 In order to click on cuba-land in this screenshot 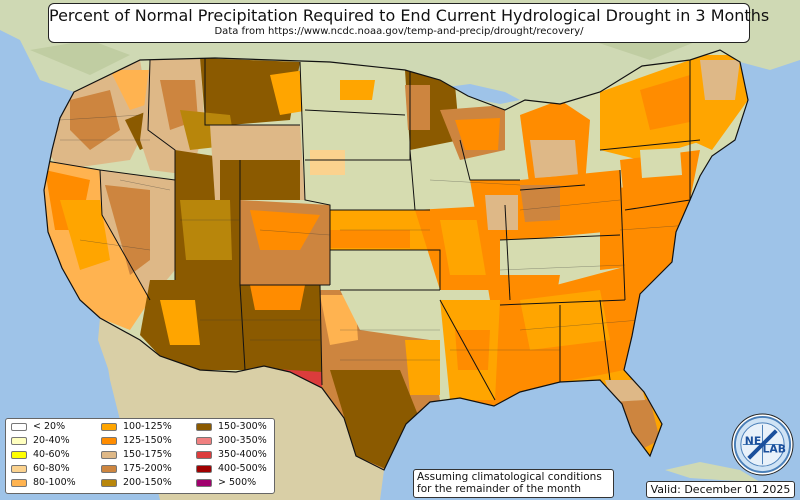, I will do `click(712, 472)`.